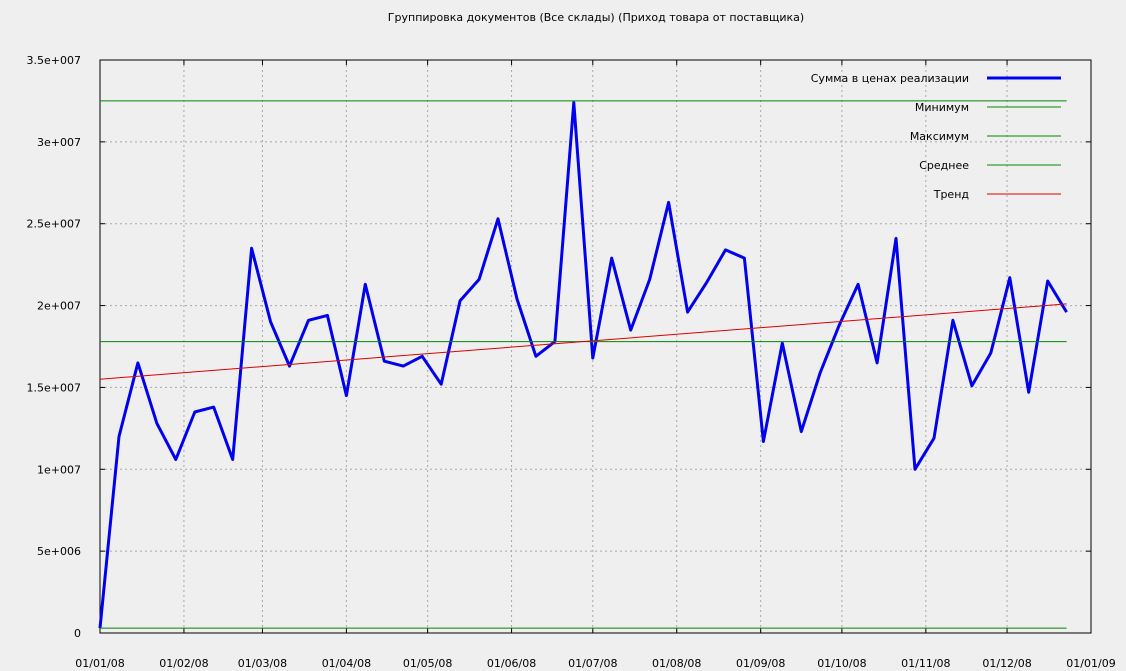 This screenshot has width=1126, height=671. What do you see at coordinates (59, 142) in the screenshot?
I see `y-tick-label: 3e+007` at bounding box center [59, 142].